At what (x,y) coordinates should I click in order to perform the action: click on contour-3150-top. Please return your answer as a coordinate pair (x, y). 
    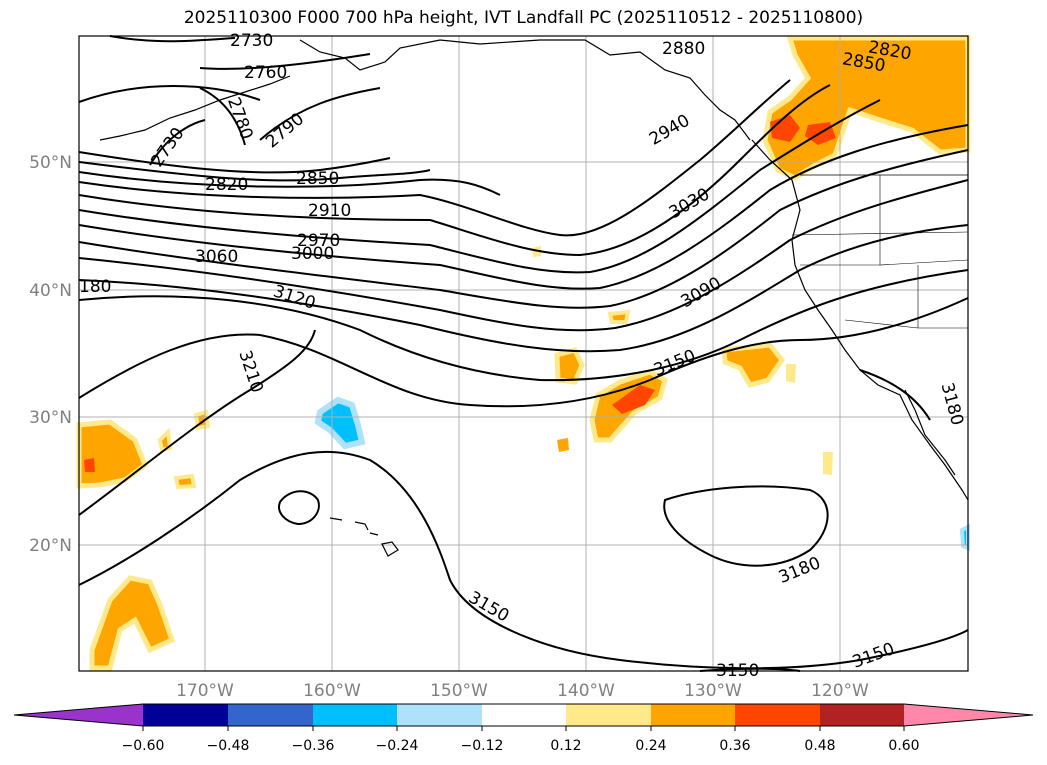
    Looking at the image, I should click on (523, 352).